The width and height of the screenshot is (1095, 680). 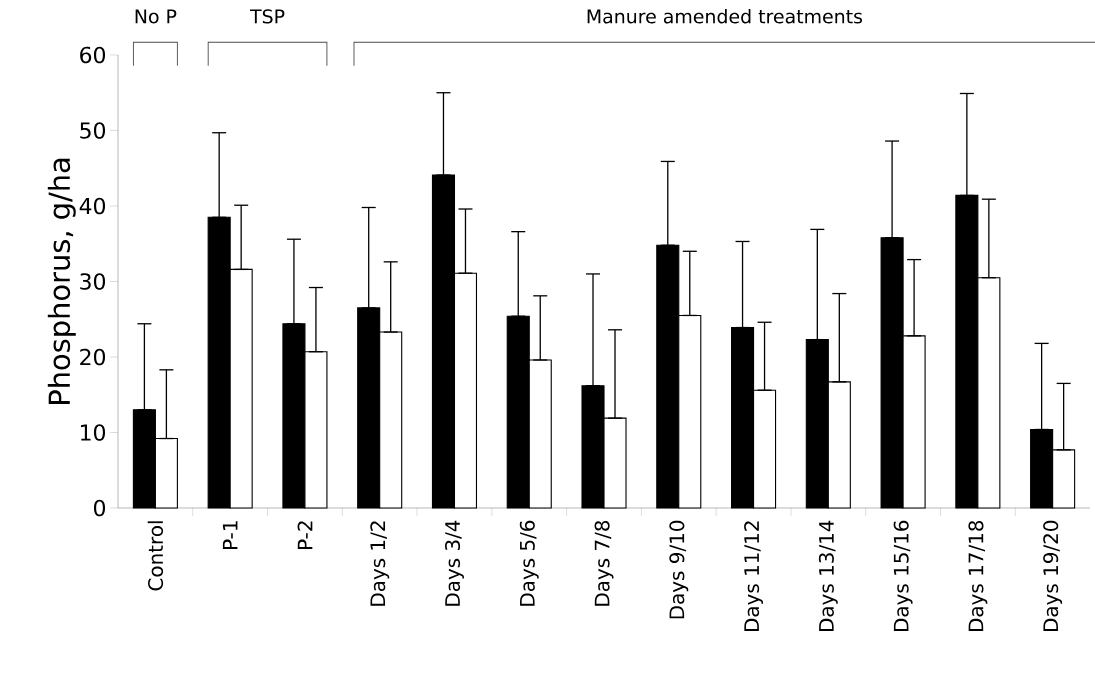 I want to click on y-tick-label: 0, so click(x=99, y=508).